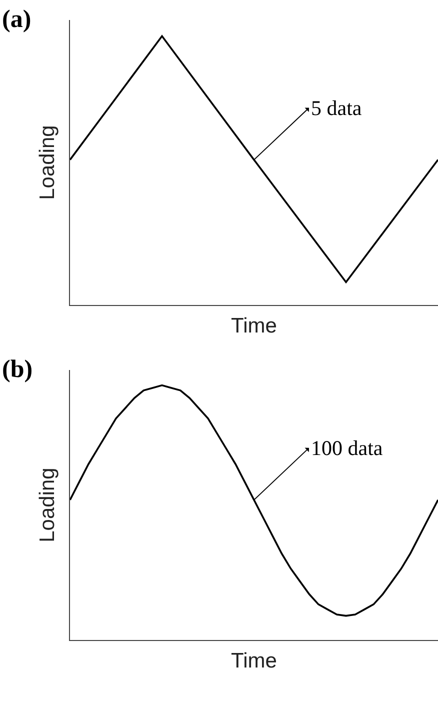 Image resolution: width=438 pixels, height=708 pixels. I want to click on chart-title: (b), so click(17, 369).